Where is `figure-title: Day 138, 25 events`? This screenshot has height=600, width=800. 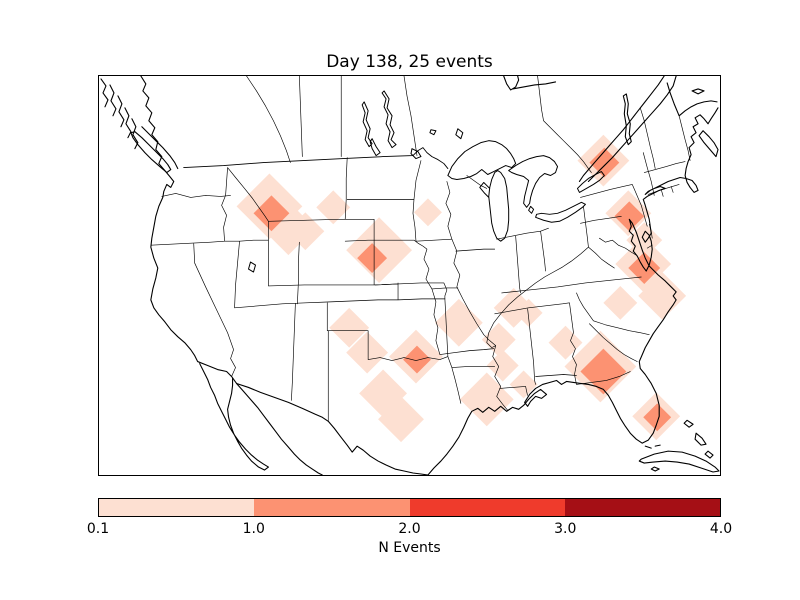
figure-title: Day 138, 25 events is located at coordinates (409, 62).